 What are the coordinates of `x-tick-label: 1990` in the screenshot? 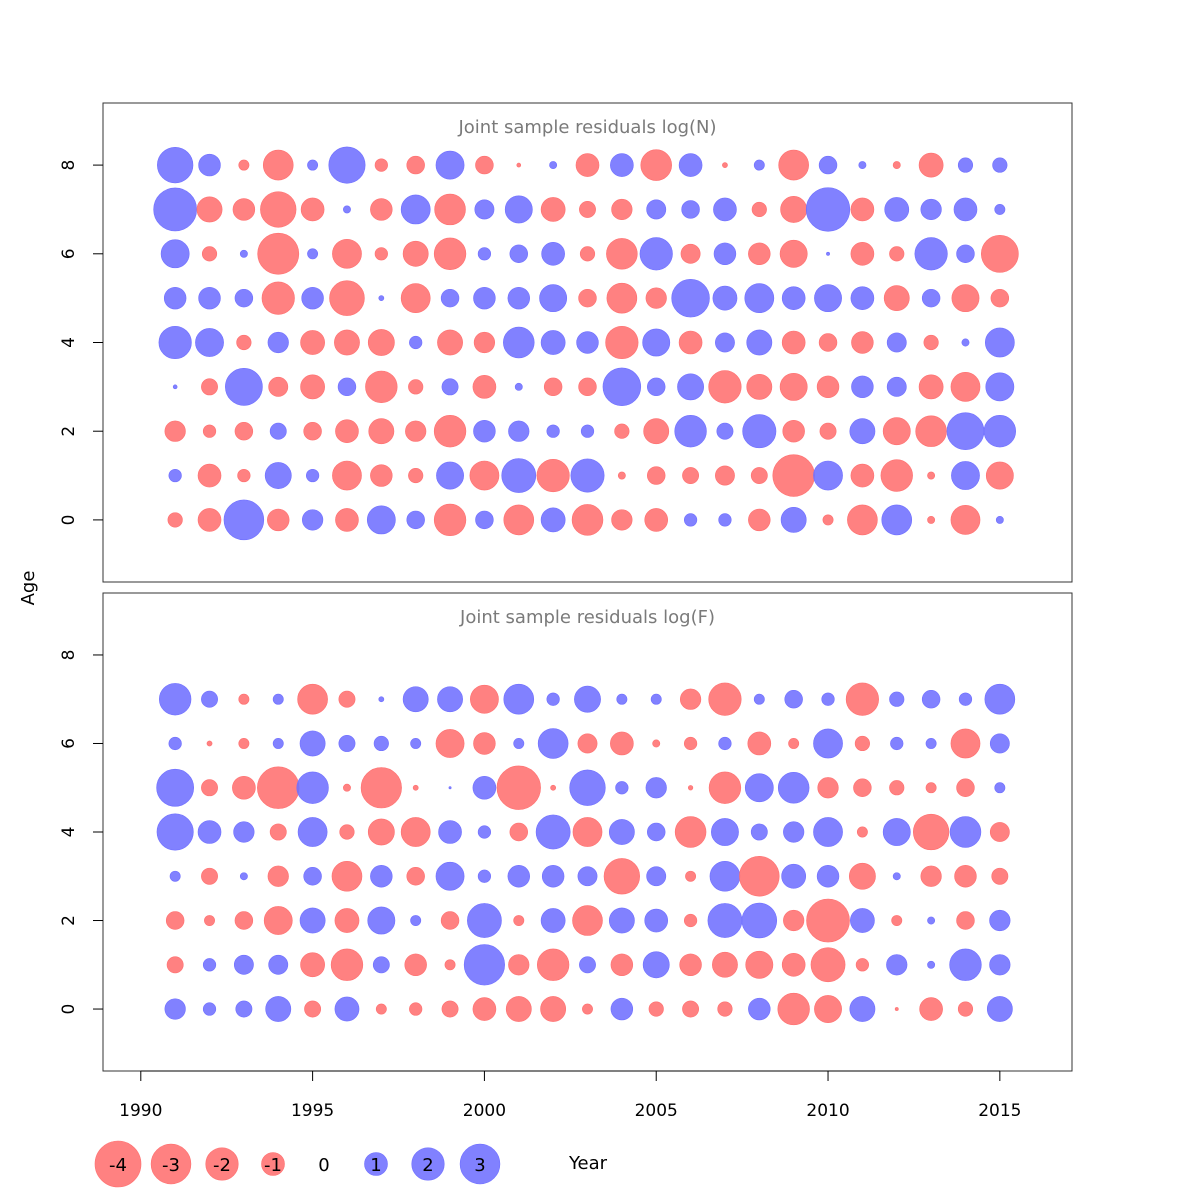 It's located at (140, 1111).